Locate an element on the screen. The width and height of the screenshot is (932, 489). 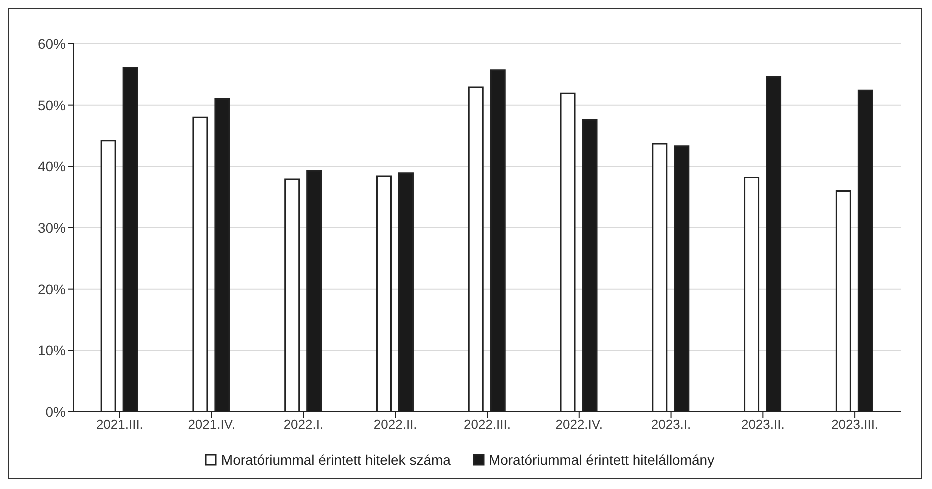
x-tick-label: 2023.III. is located at coordinates (855, 424).